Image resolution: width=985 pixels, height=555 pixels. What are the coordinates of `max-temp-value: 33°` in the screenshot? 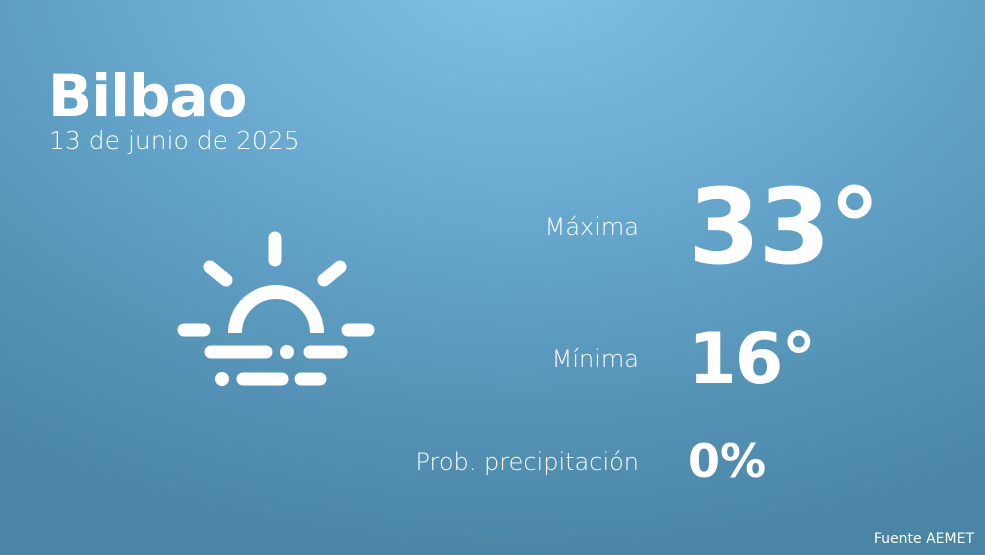 It's located at (784, 227).